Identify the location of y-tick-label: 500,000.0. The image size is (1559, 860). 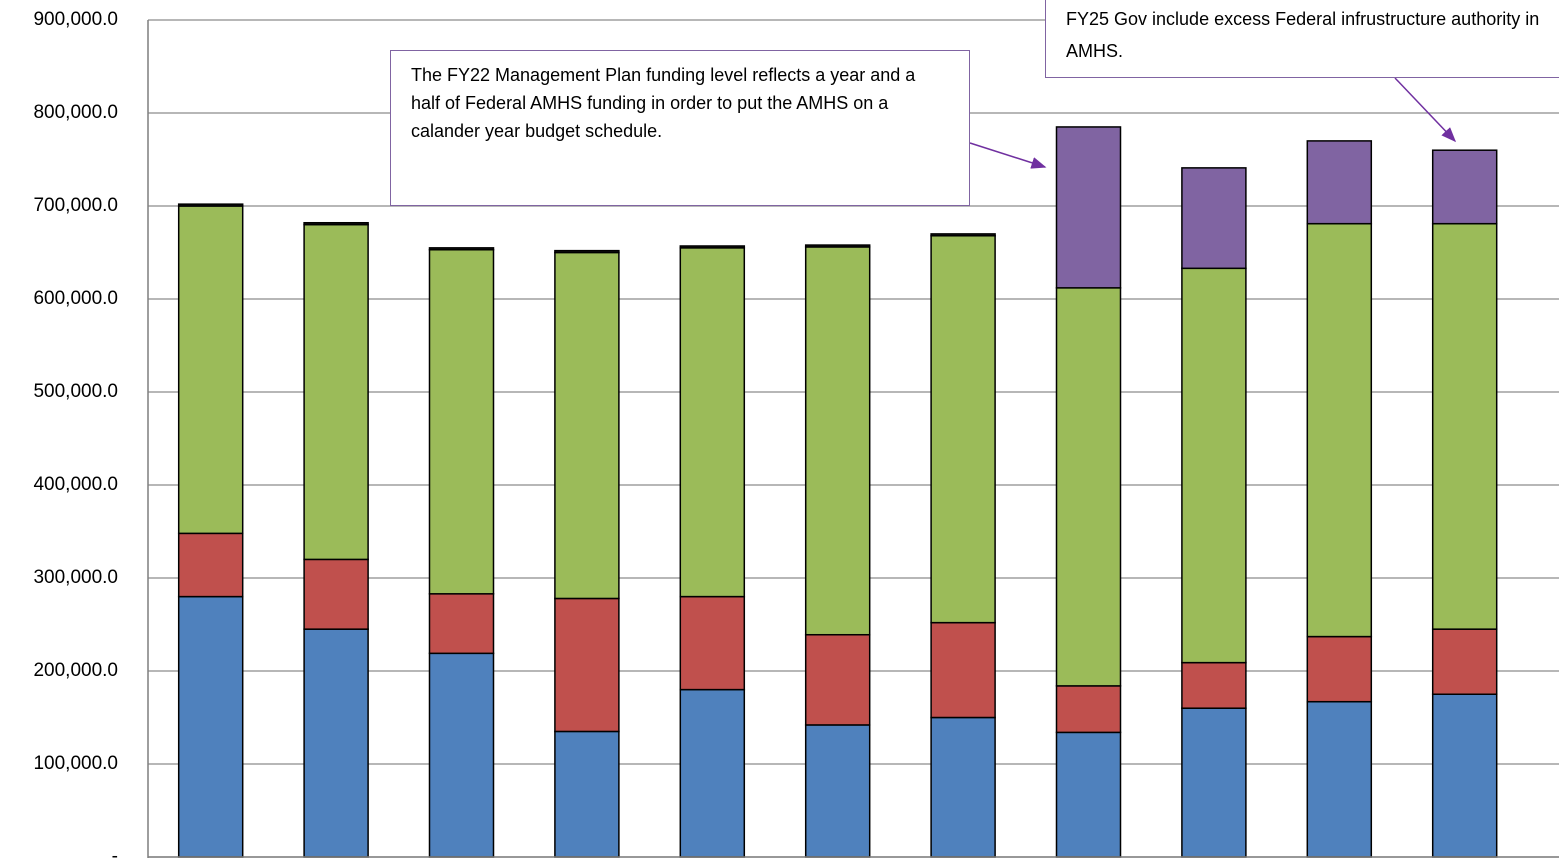
(75, 391).